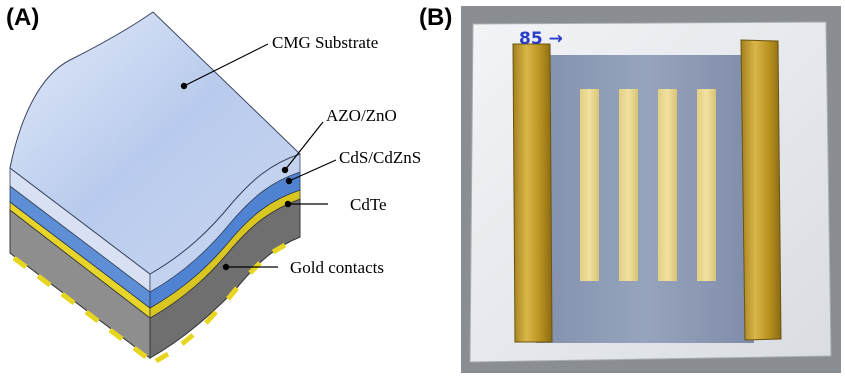 The image size is (845, 377). What do you see at coordinates (337, 267) in the screenshot?
I see `label-gold-contacts: Gold contacts` at bounding box center [337, 267].